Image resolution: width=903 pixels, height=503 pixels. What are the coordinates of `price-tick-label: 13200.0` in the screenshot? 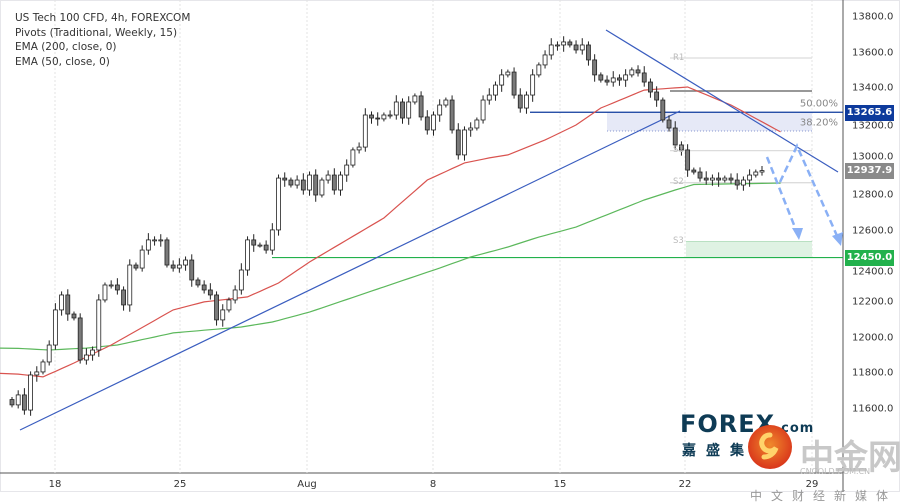 It's located at (873, 126).